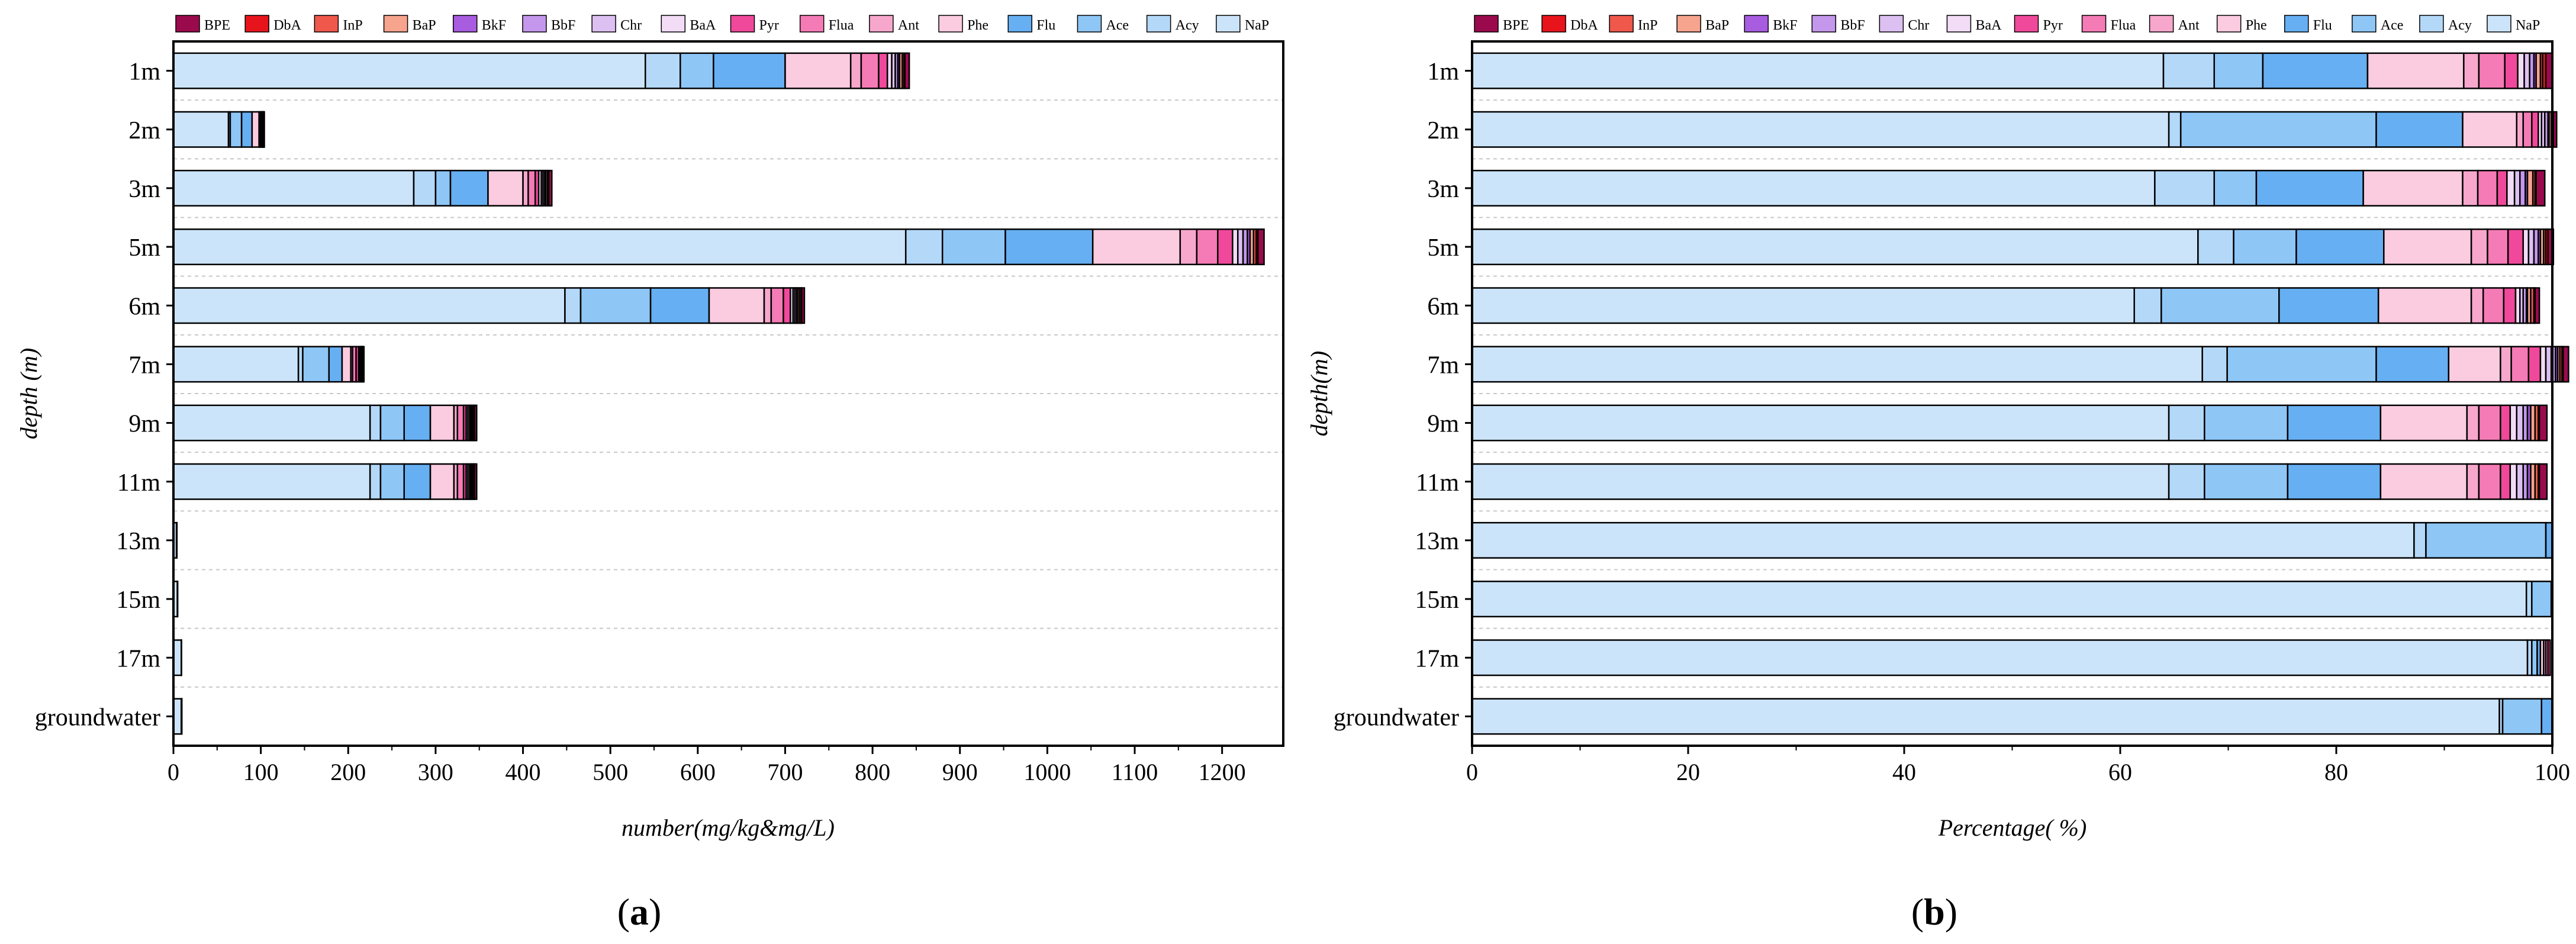  I want to click on legend-label: BPE, so click(1516, 26).